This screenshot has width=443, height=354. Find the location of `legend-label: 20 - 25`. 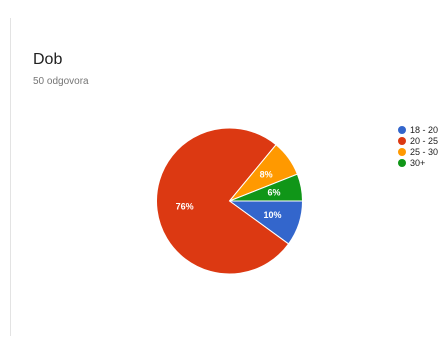

legend-label: 20 - 25 is located at coordinates (424, 140).